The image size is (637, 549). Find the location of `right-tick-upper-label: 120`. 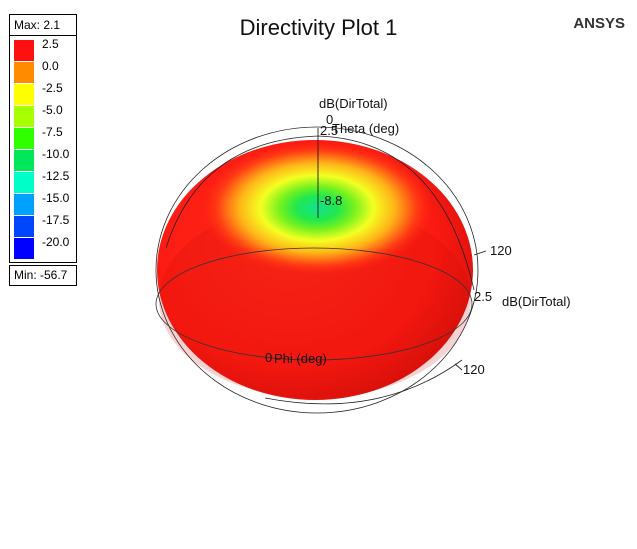

right-tick-upper-label: 120 is located at coordinates (501, 250).